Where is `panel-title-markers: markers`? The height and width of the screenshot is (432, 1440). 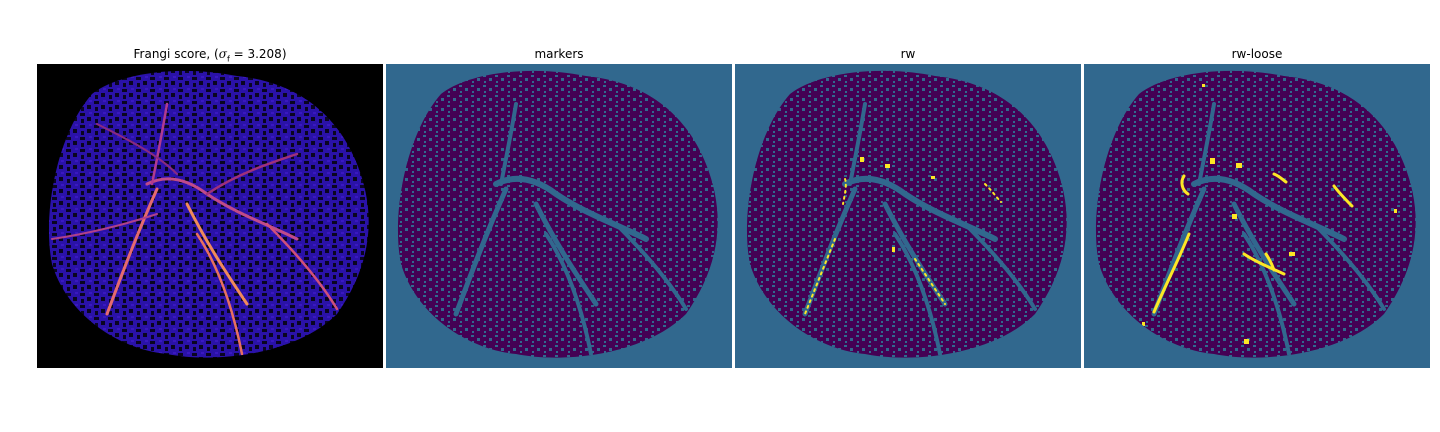 panel-title-markers: markers is located at coordinates (559, 54).